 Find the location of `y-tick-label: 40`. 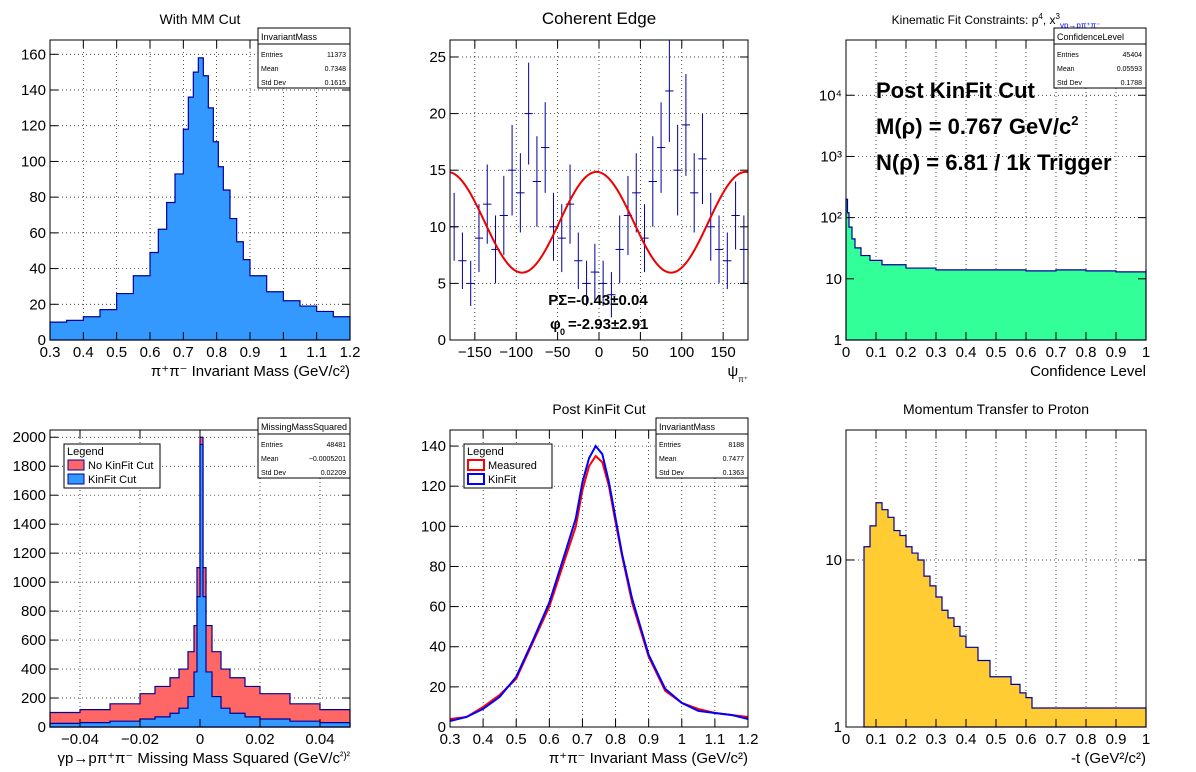

y-tick-label: 40 is located at coordinates (37, 269).